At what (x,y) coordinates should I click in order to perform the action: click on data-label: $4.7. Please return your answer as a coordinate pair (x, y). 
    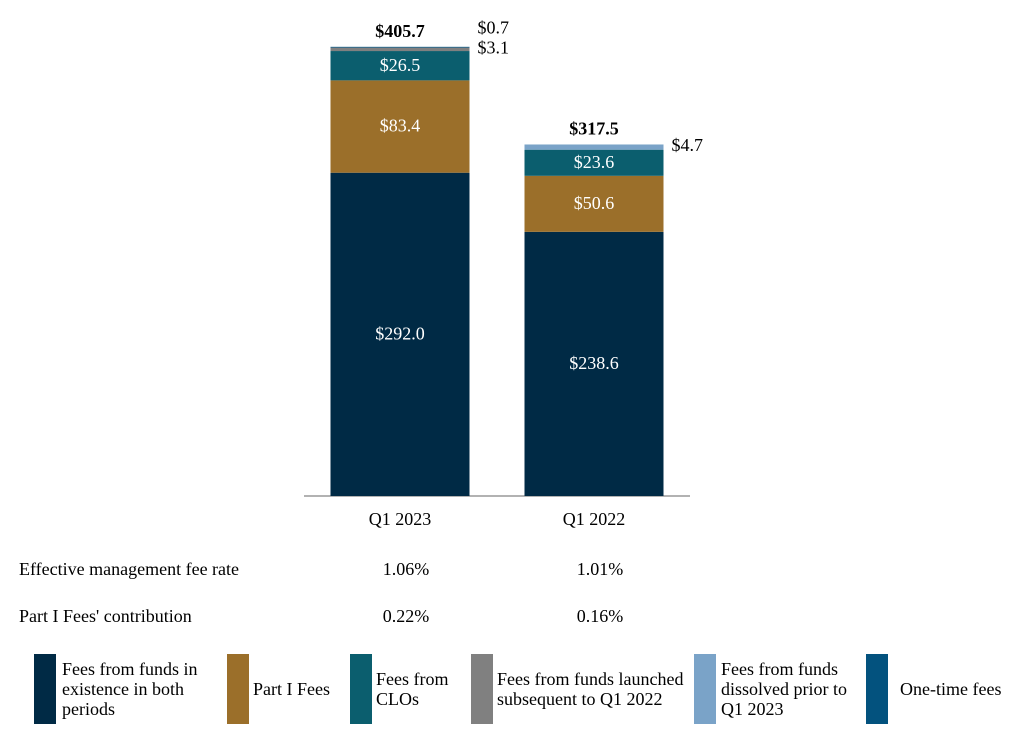
    Looking at the image, I should click on (688, 145).